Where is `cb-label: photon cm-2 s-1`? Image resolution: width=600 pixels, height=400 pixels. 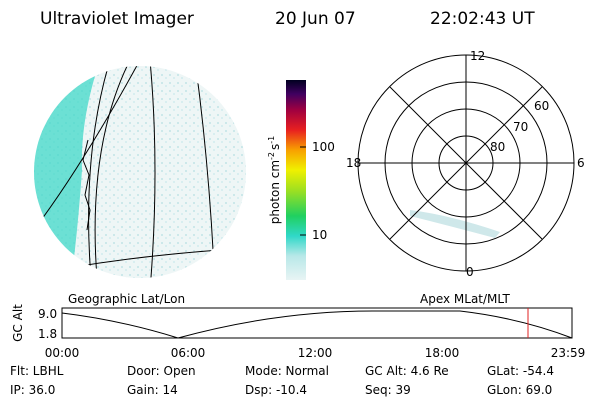
cb-label: photon cm-2 s-1 is located at coordinates (274, 180).